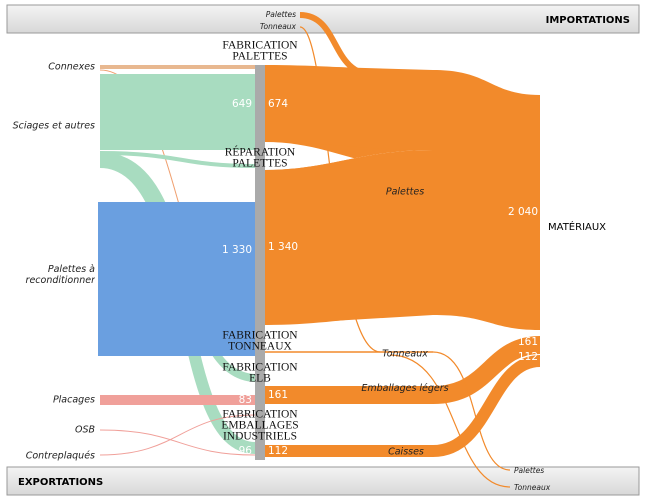 This screenshot has height=501, width=647. What do you see at coordinates (529, 470) in the screenshot?
I see `export-label: Palettes` at bounding box center [529, 470].